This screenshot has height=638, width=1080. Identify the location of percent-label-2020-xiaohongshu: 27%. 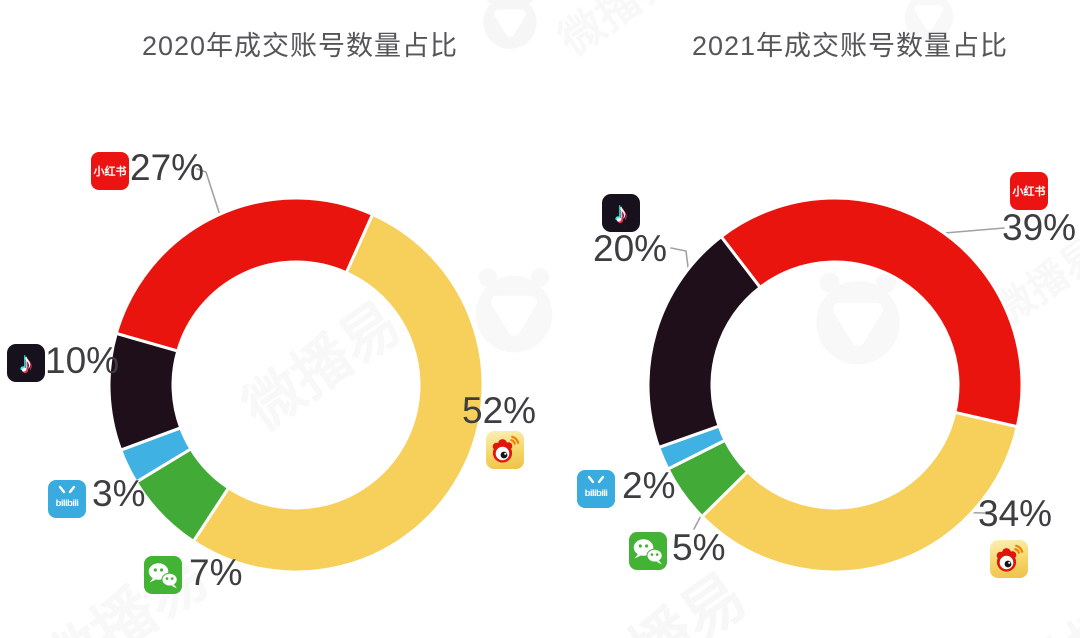
(167, 167).